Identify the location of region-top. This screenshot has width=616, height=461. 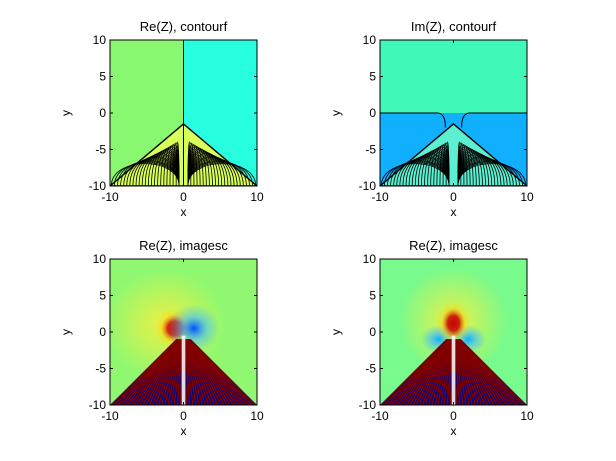
(453, 76).